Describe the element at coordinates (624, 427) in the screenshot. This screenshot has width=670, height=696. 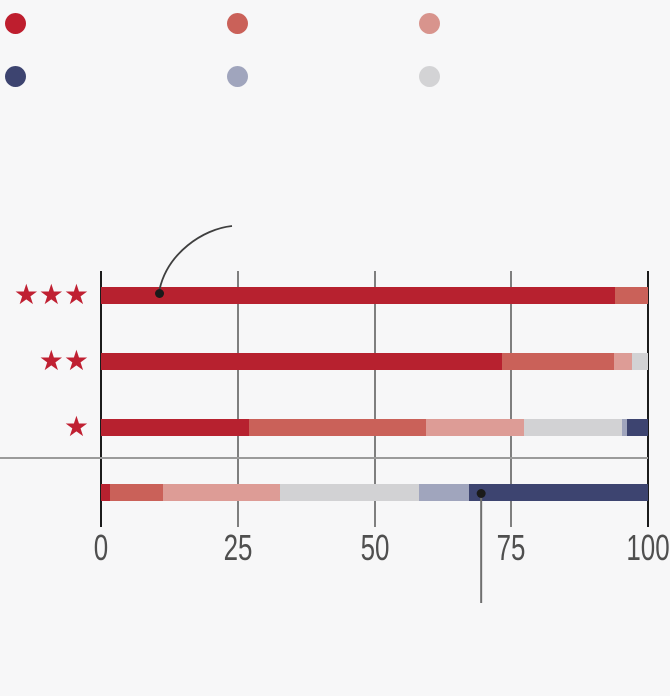
I see `segment-blue-gray-1-star` at that location.